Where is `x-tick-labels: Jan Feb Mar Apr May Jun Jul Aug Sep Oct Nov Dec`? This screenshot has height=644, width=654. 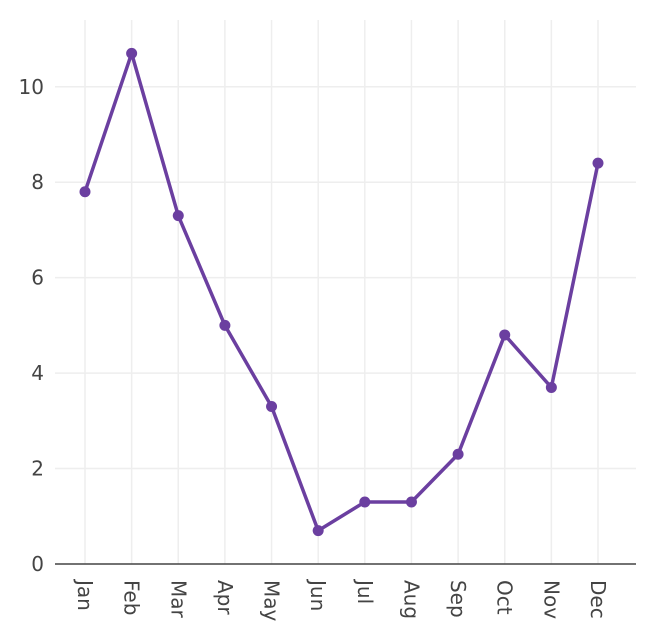 x-tick-labels: Jan Feb Mar Apr May Jun Jul Aug Sep Oct Nov Dec is located at coordinates (341, 600).